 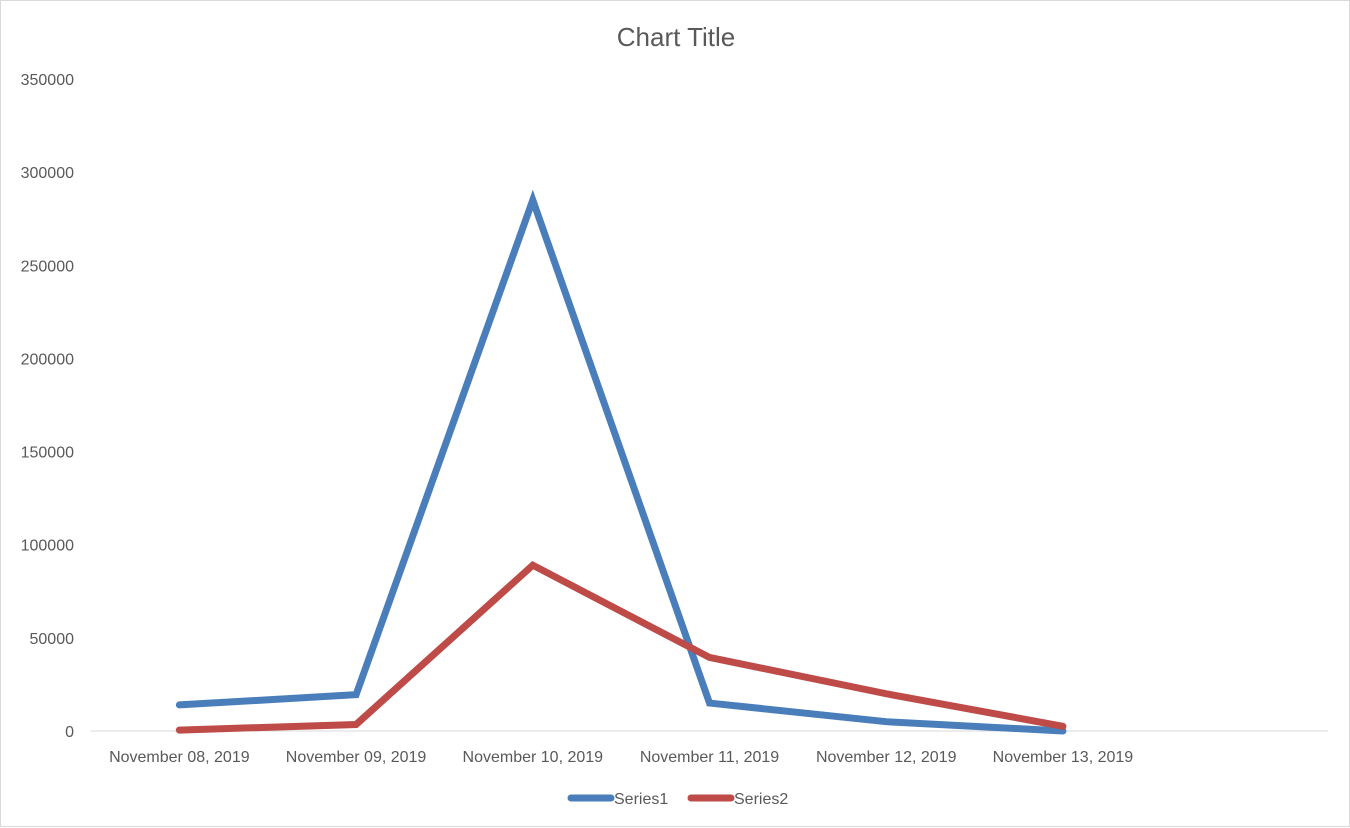 What do you see at coordinates (47, 173) in the screenshot?
I see `y-tick-label: 300000` at bounding box center [47, 173].